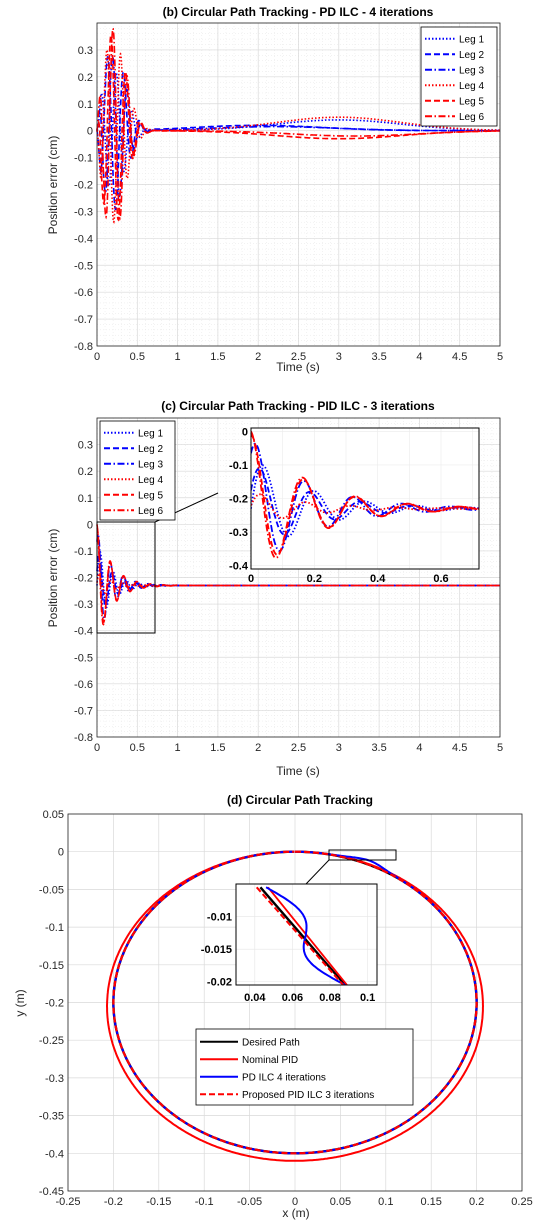 The height and width of the screenshot is (1226, 550). I want to click on panel-d-xlabel: x (m), so click(295, 1213).